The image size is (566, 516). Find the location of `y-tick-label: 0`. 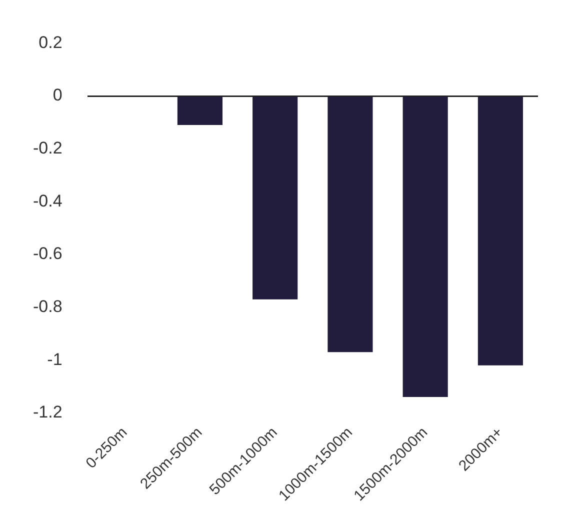

y-tick-label: 0 is located at coordinates (57, 95).